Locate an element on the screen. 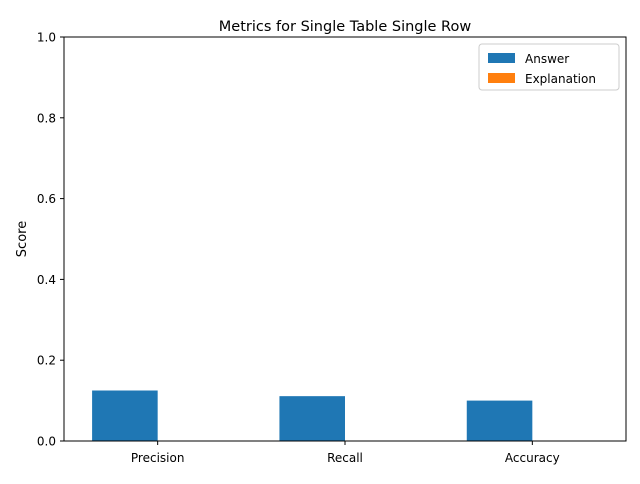  bar-answer-recall is located at coordinates (312, 418).